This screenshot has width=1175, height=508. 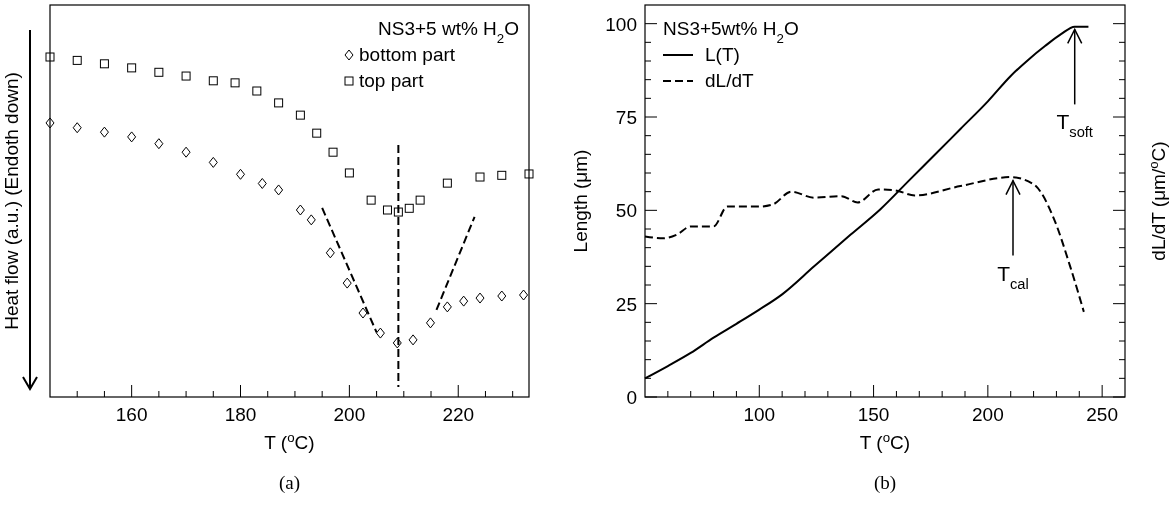 I want to click on legend-title: NS3+5wt% H$_{2}$O, so click(x=731, y=32).